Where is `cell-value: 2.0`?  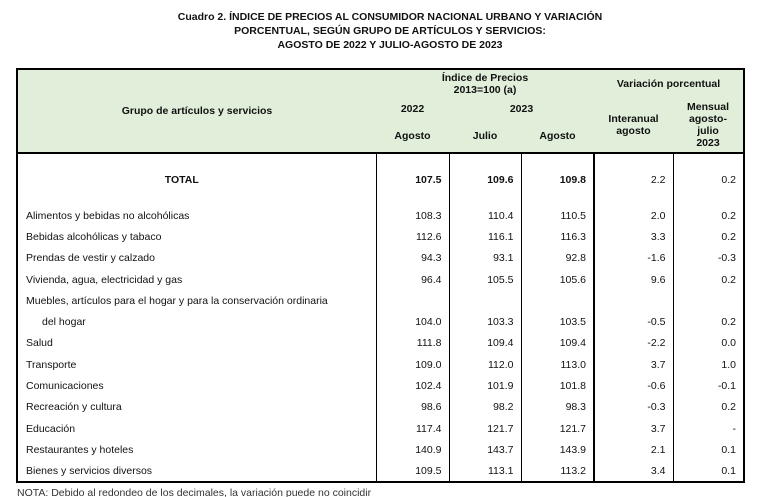 cell-value: 2.0 is located at coordinates (633, 216).